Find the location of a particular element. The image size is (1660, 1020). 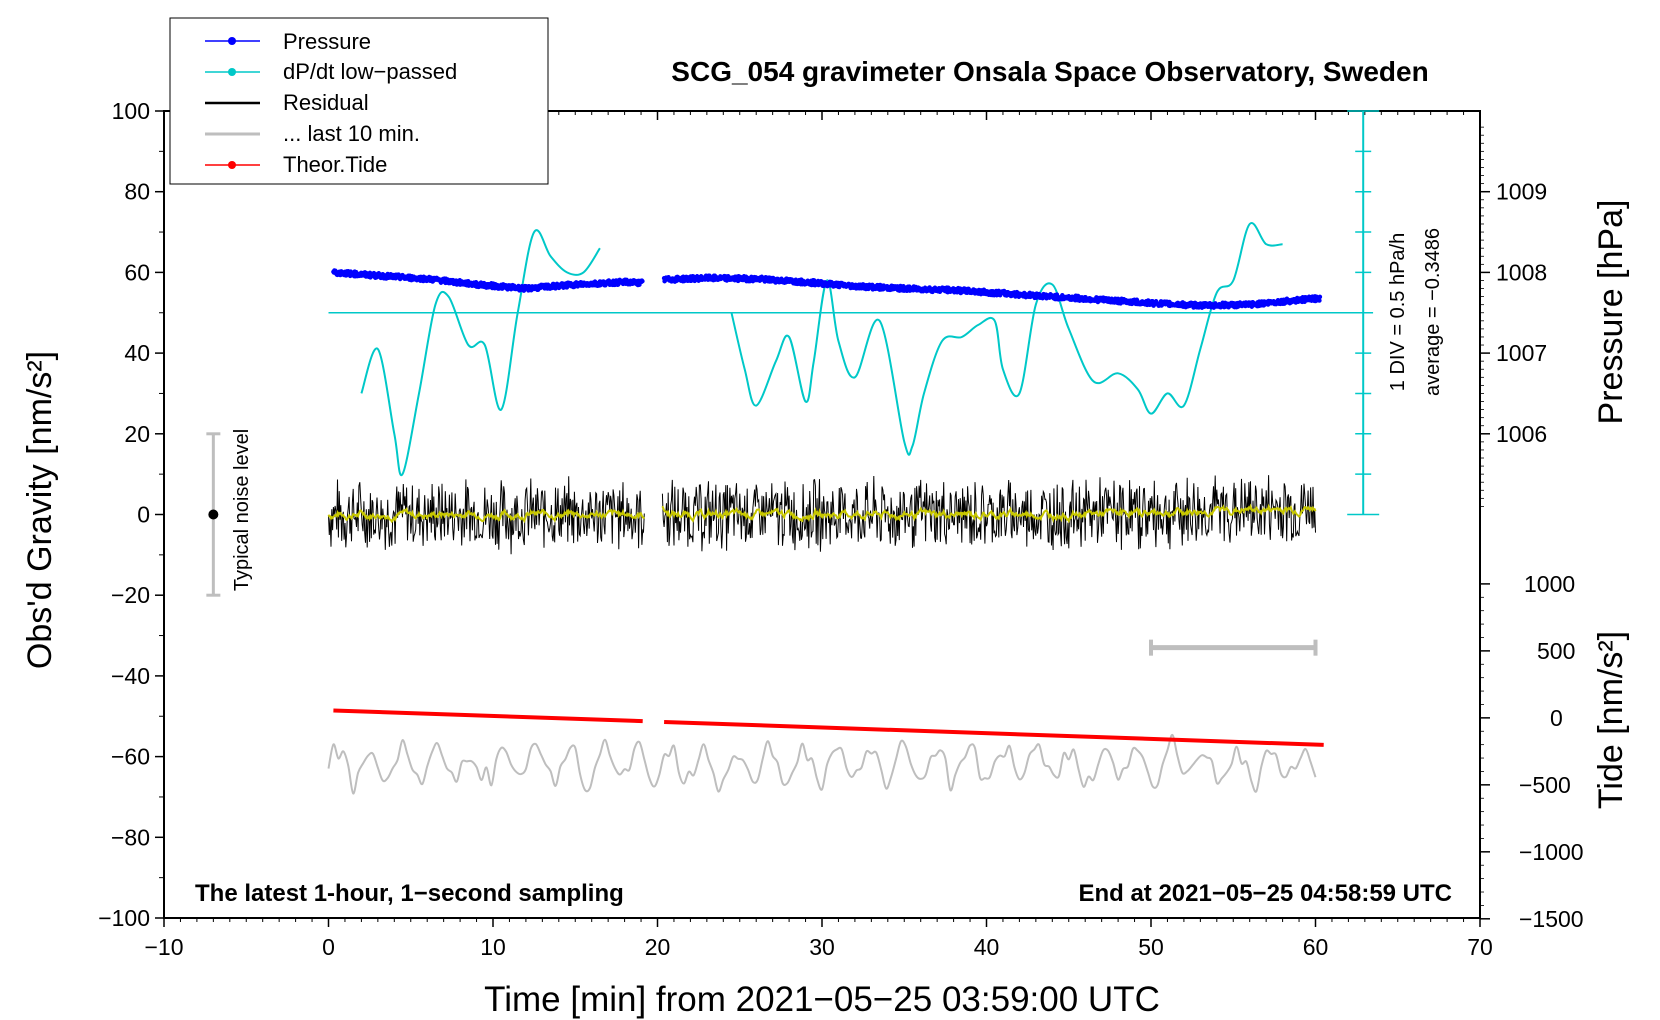

x-tick-label: −10 is located at coordinates (163, 947).